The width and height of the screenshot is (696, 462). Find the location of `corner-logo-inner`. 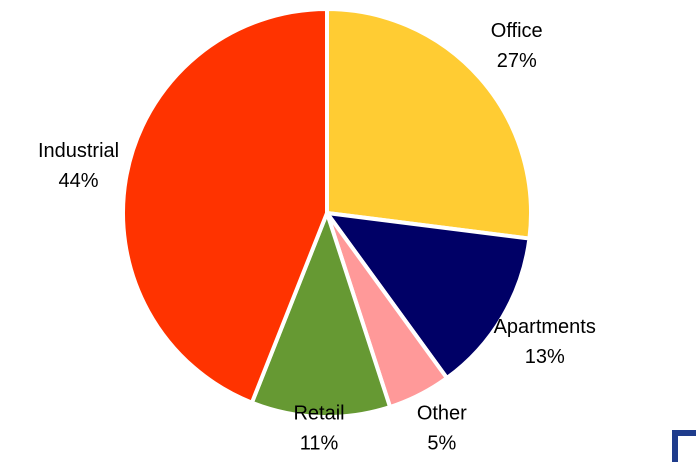

corner-logo-inner is located at coordinates (687, 449).